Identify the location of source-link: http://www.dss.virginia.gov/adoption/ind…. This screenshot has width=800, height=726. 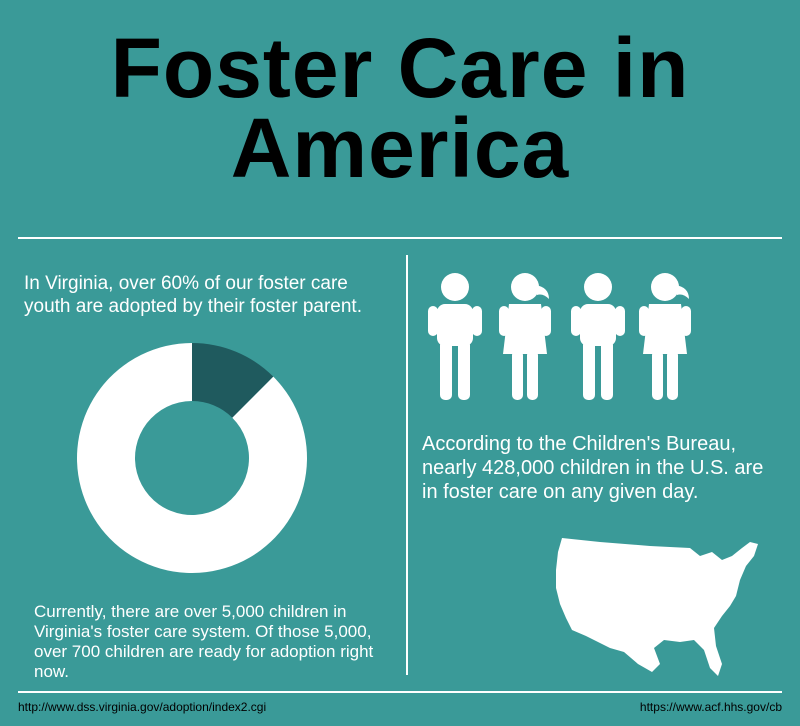
(142, 707).